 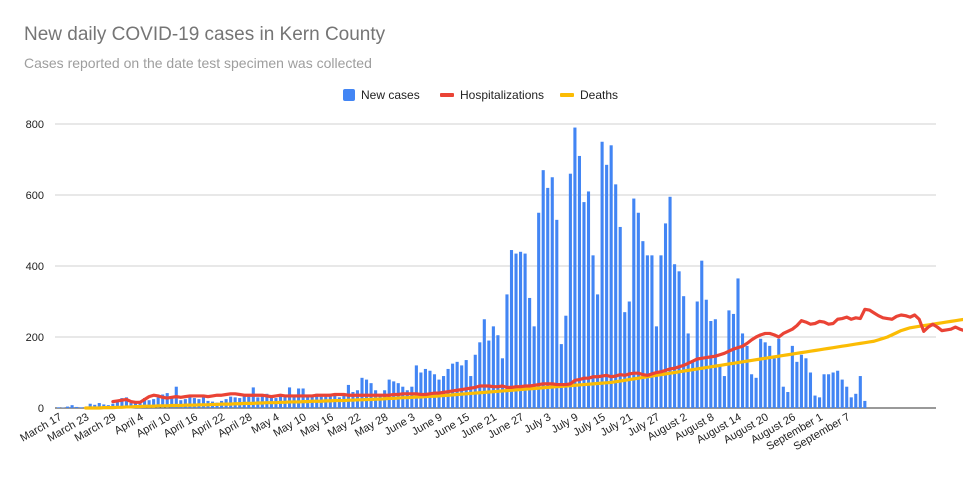 What do you see at coordinates (599, 95) in the screenshot?
I see `legend-label-deaths: Deaths` at bounding box center [599, 95].